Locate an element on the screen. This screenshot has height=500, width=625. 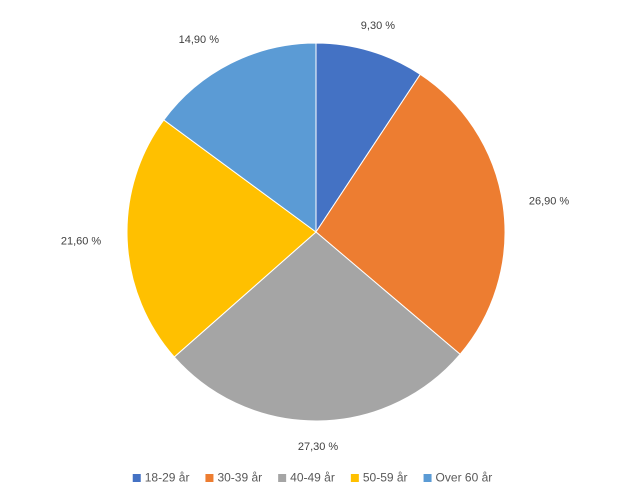
data-label: 9,30 % is located at coordinates (378, 26).